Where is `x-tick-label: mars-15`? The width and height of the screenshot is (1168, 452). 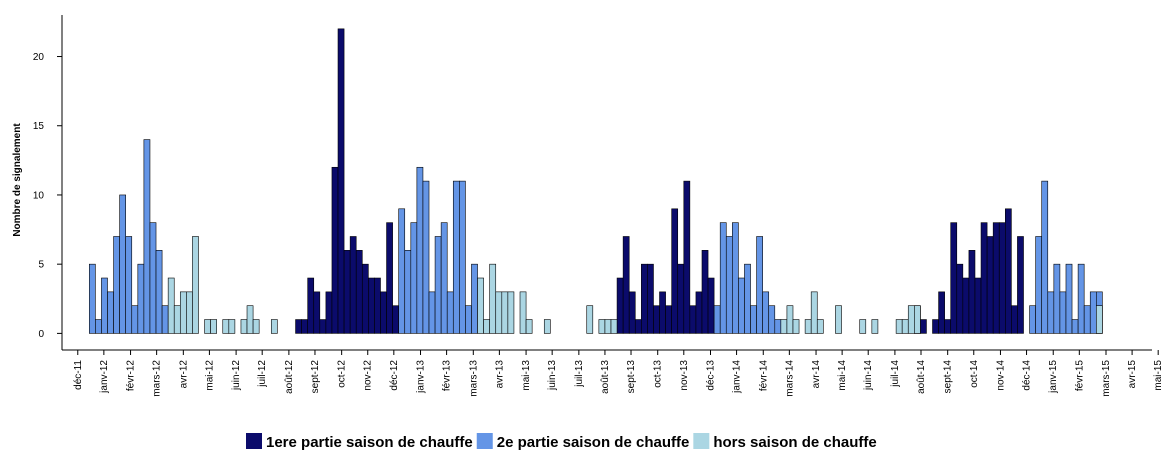
x-tick-label: mars-15 is located at coordinates (1106, 378).